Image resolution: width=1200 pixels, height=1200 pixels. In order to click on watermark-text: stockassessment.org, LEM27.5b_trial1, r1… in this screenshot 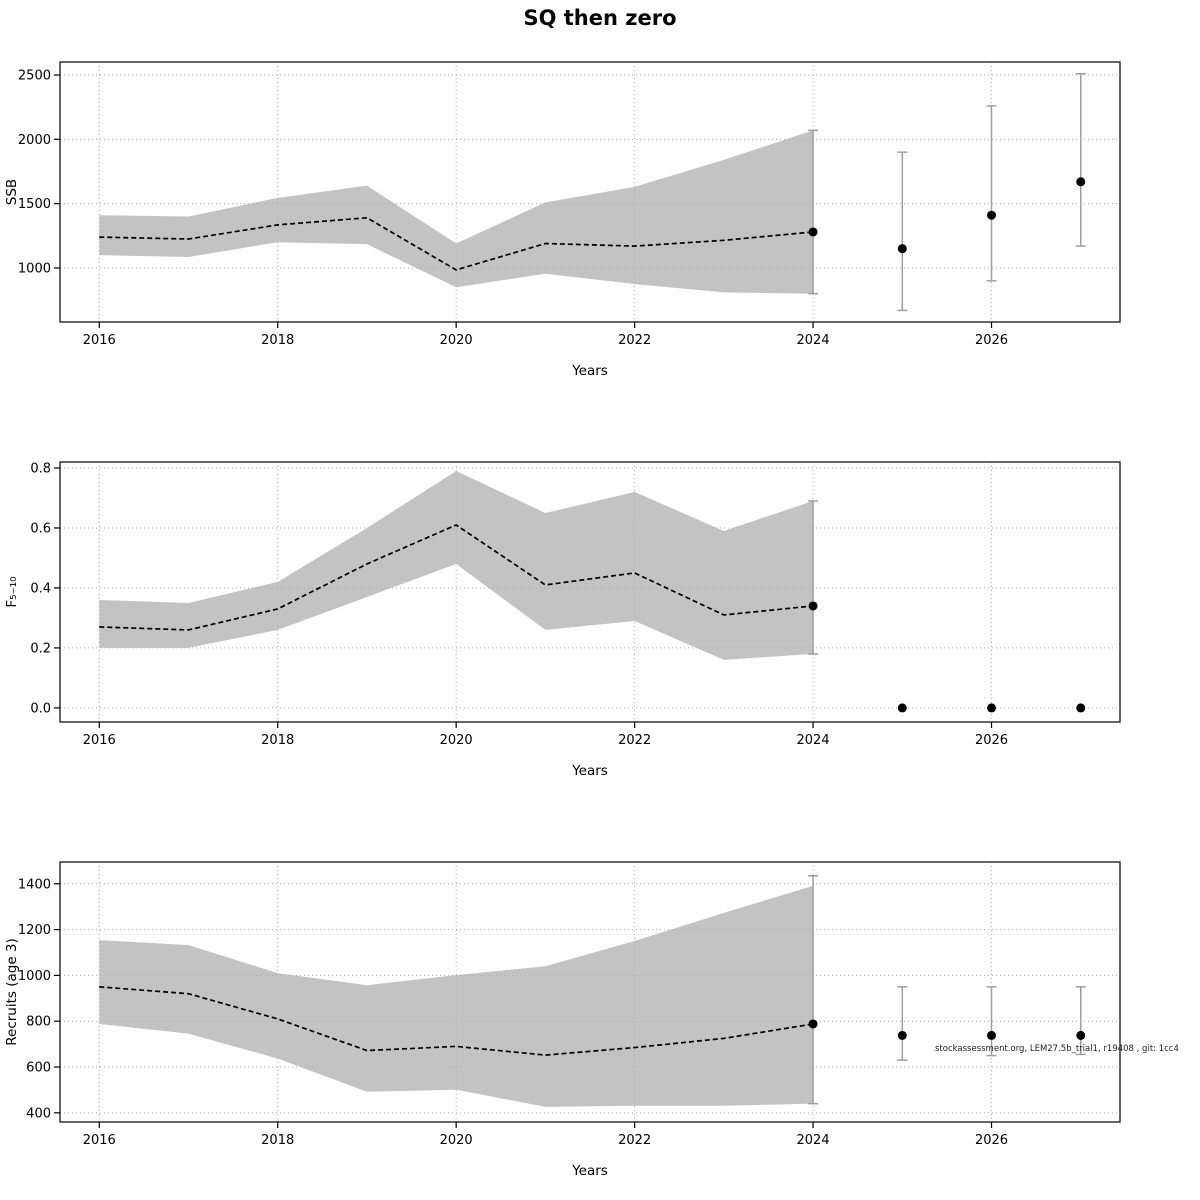, I will do `click(1057, 1049)`.